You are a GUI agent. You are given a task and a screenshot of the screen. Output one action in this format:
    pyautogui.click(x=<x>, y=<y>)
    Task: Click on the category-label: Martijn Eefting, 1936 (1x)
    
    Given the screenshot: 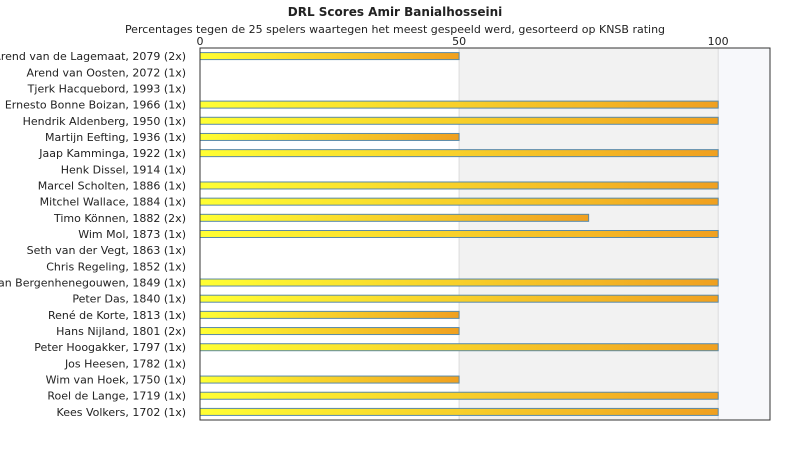 What is the action you would take?
    pyautogui.click(x=115, y=137)
    